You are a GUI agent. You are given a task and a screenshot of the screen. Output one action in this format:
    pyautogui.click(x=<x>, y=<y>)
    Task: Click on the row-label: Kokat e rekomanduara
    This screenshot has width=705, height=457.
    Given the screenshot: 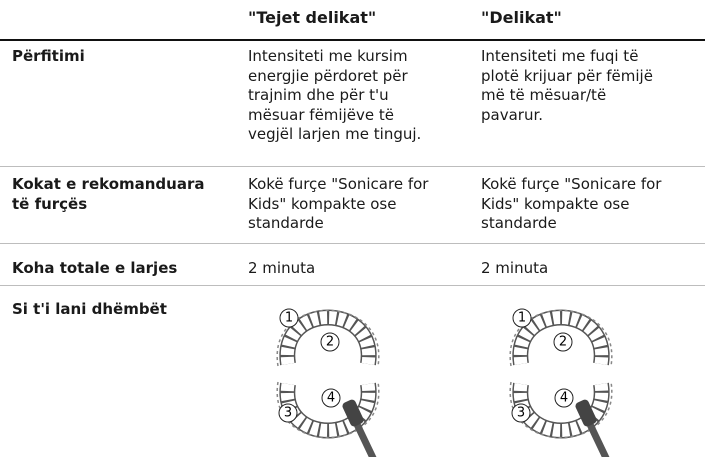 What is the action you would take?
    pyautogui.click(x=108, y=184)
    